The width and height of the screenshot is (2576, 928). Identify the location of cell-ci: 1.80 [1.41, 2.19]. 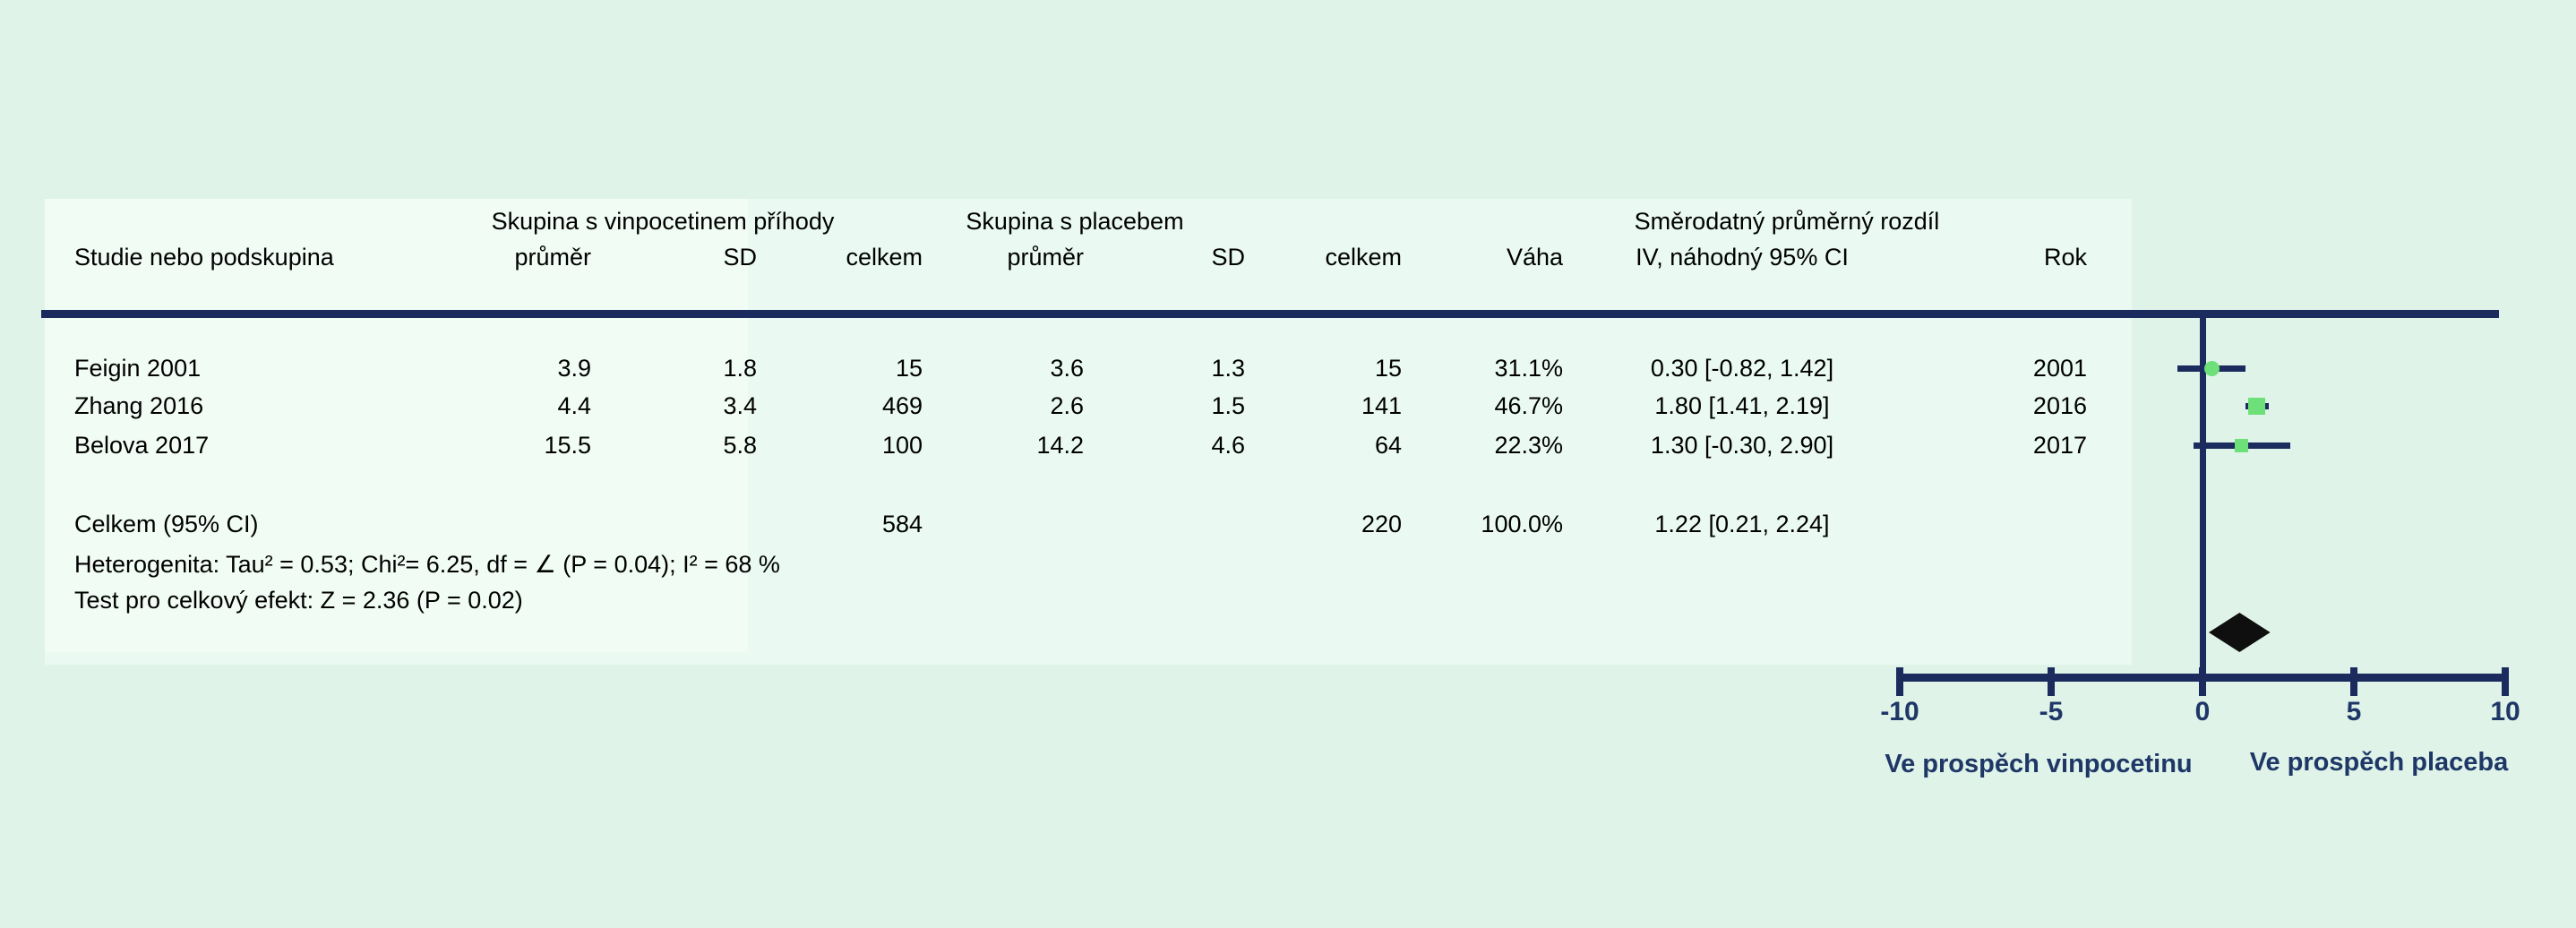
(1742, 405).